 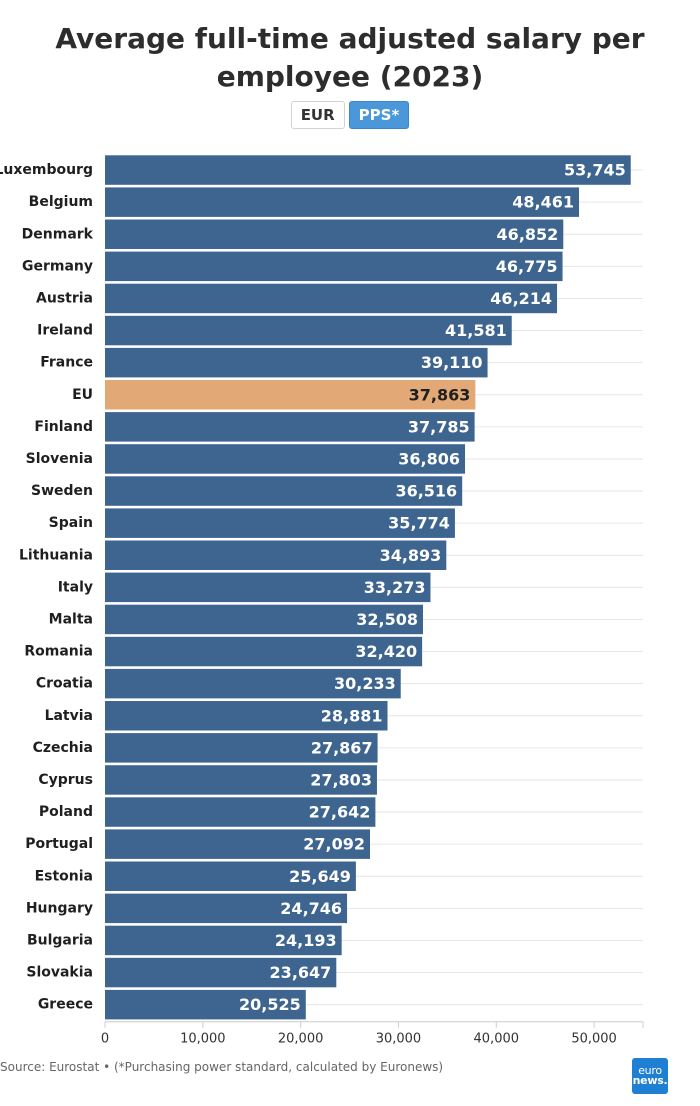 I want to click on value-label: 32,420, so click(x=386, y=651).